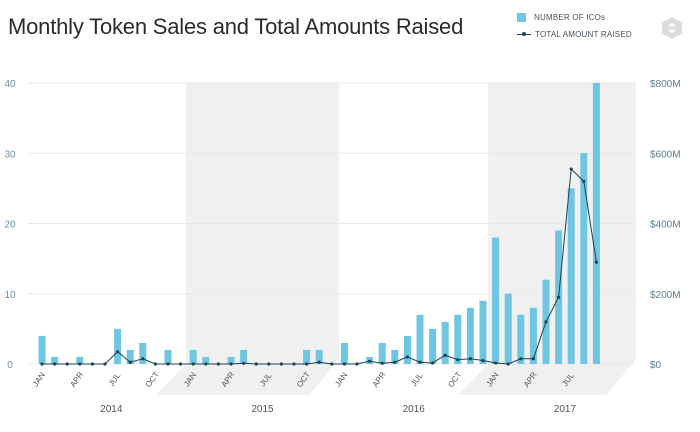 This screenshot has height=432, width=700. What do you see at coordinates (574, 17) in the screenshot?
I see `legend-item-icos: NUMBER OF ICOs` at bounding box center [574, 17].